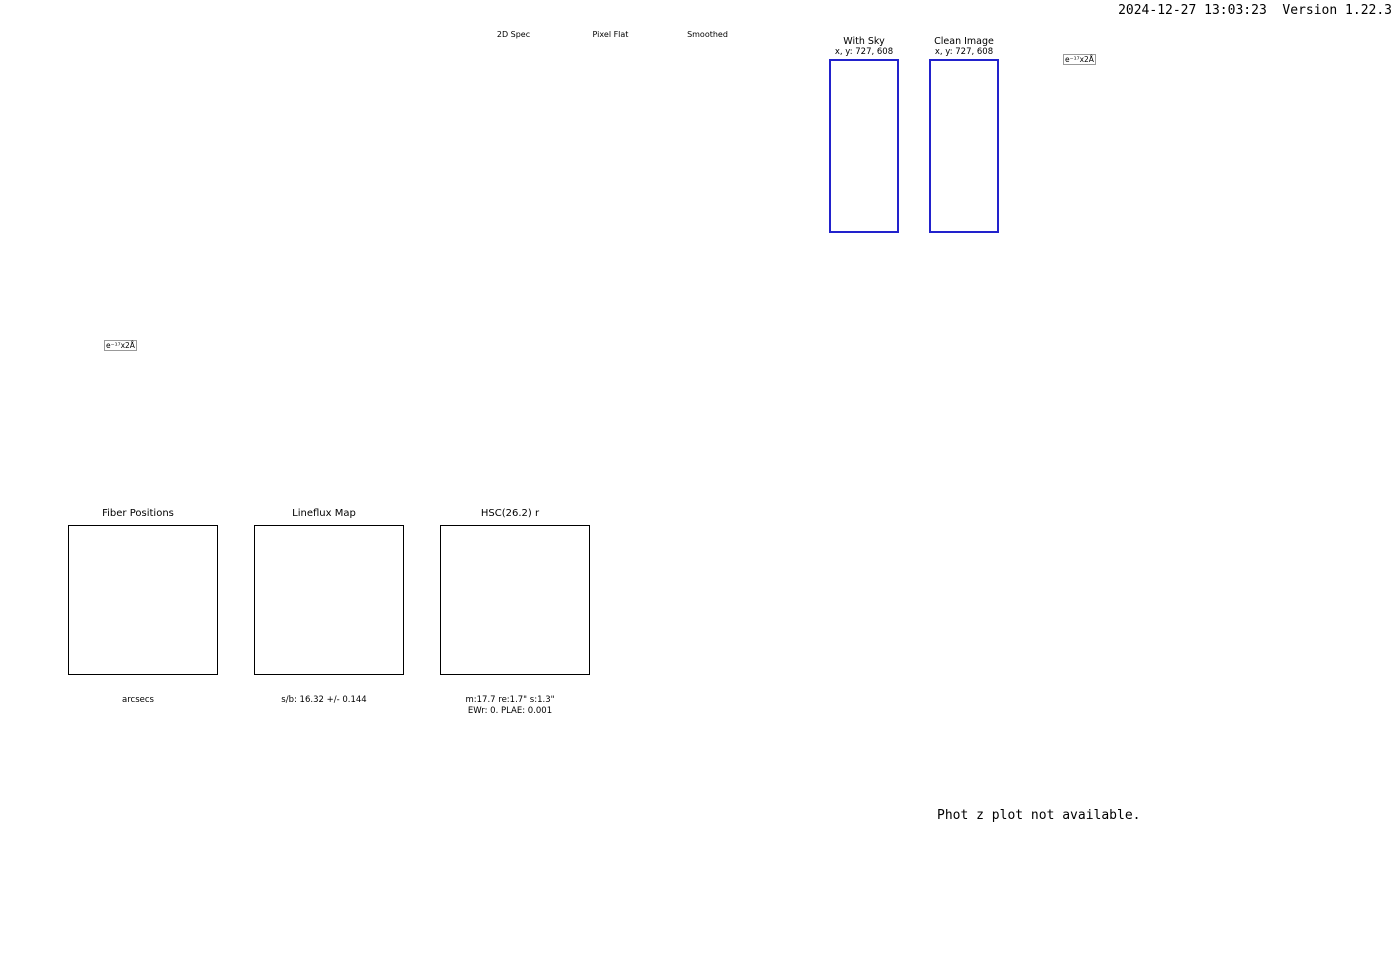 The width and height of the screenshot is (1400, 953). What do you see at coordinates (324, 513) in the screenshot?
I see `lineflux-map-title: Lineflux Map` at bounding box center [324, 513].